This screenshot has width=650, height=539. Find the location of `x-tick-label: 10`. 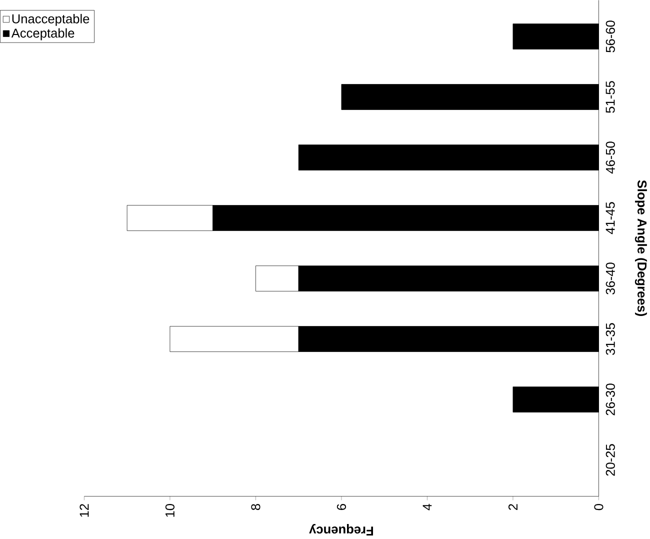

x-tick-label: 10 is located at coordinates (169, 510).